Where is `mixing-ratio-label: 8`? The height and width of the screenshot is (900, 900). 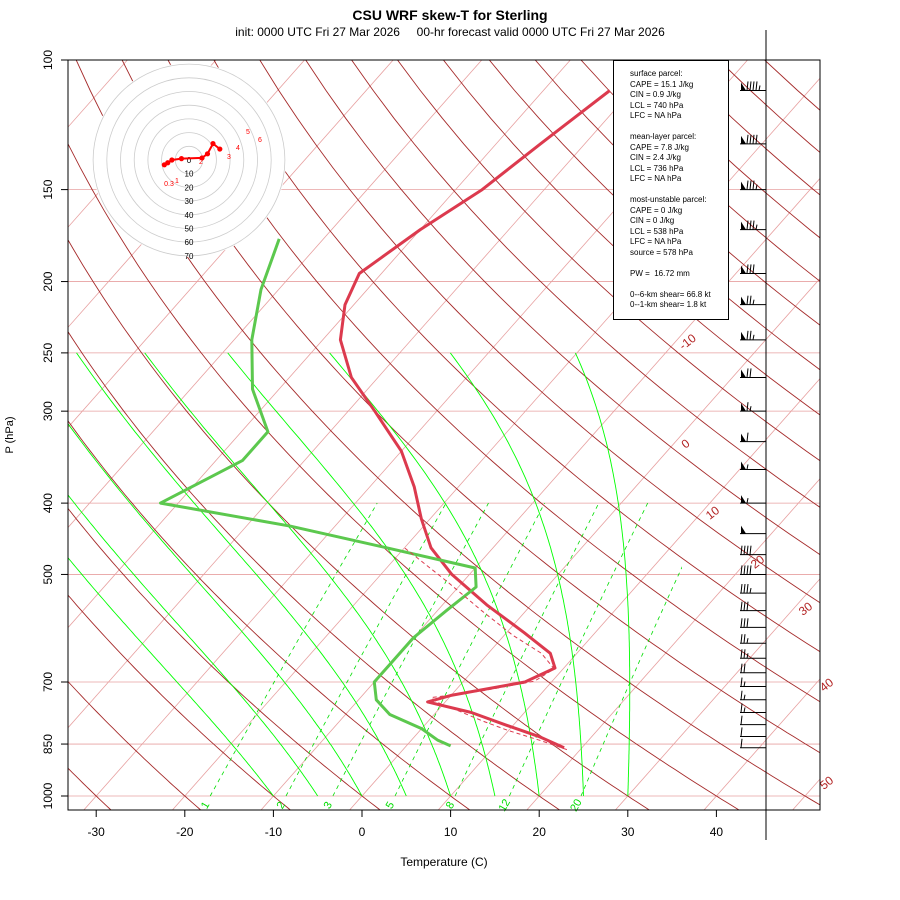
mixing-ratio-label: 8 is located at coordinates (450, 805).